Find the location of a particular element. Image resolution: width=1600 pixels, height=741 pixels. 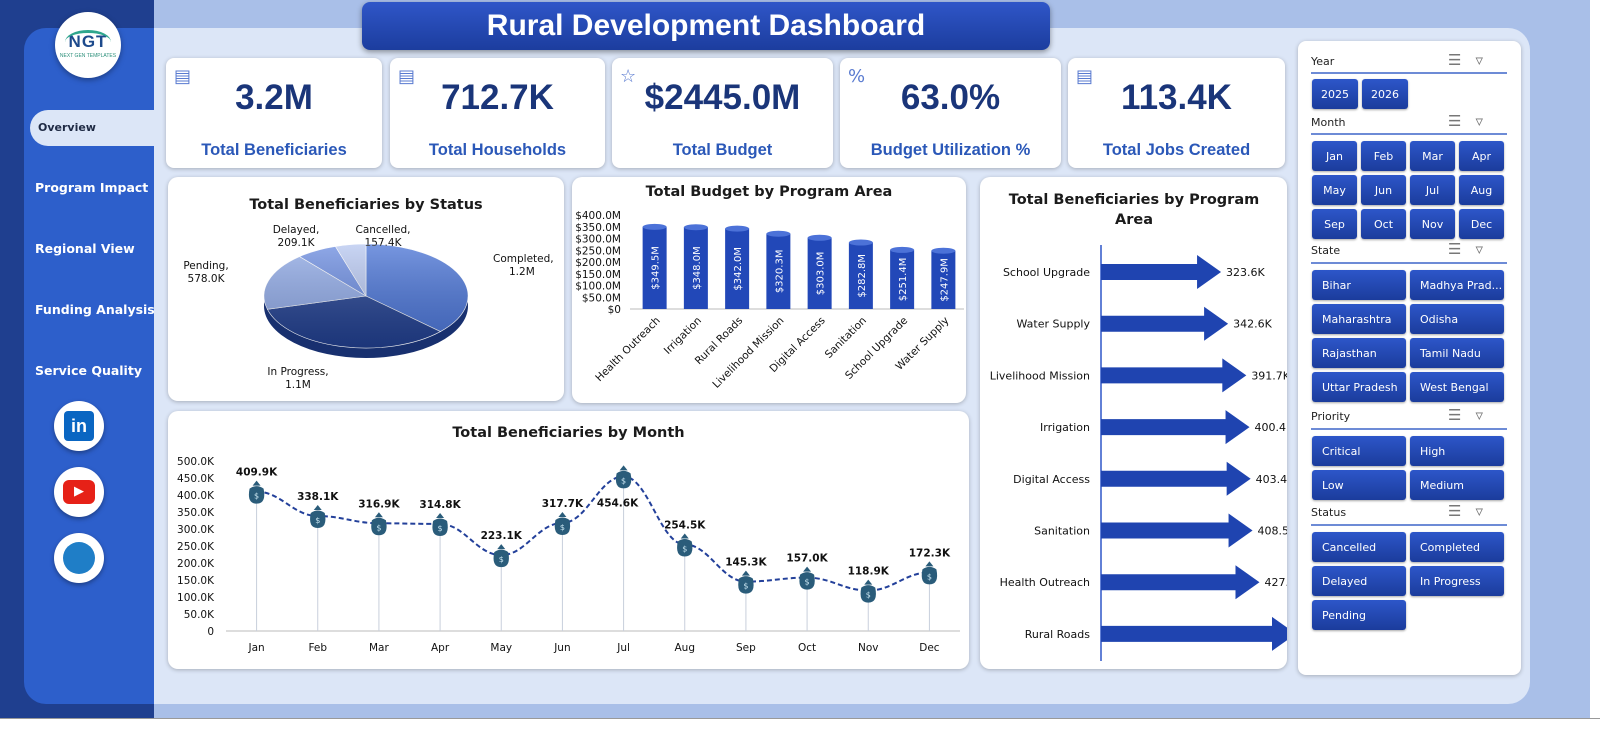

filter-month-jan: Jan is located at coordinates (1334, 156).